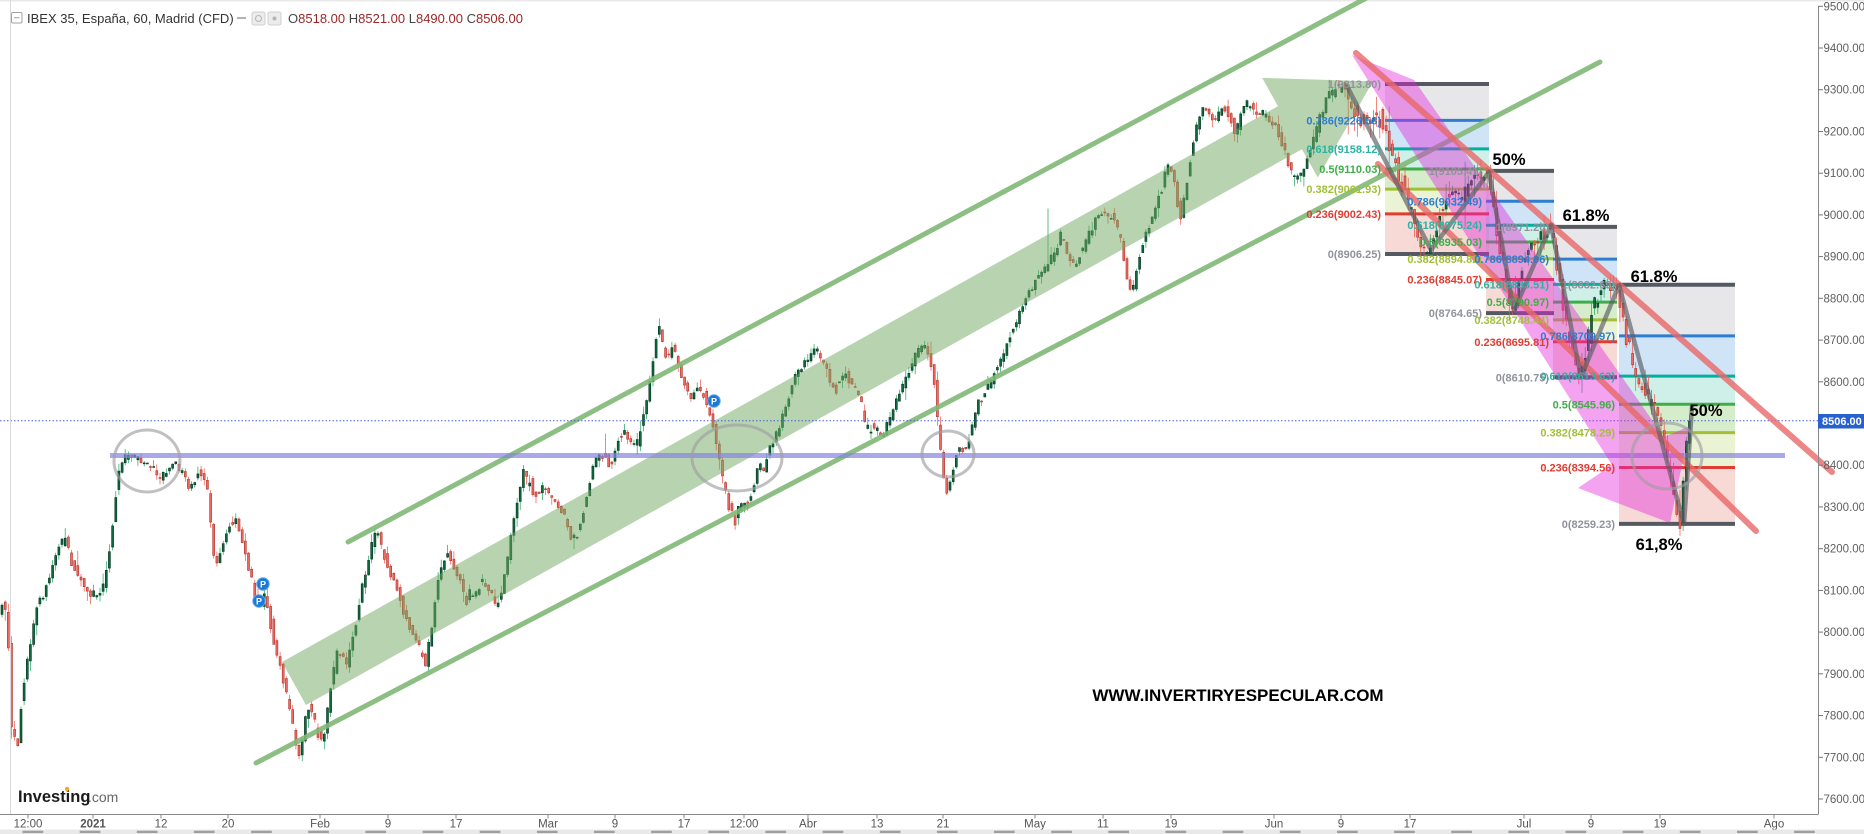 The width and height of the screenshot is (1864, 834). I want to click on svg-text: 7900.00, so click(1844, 675).